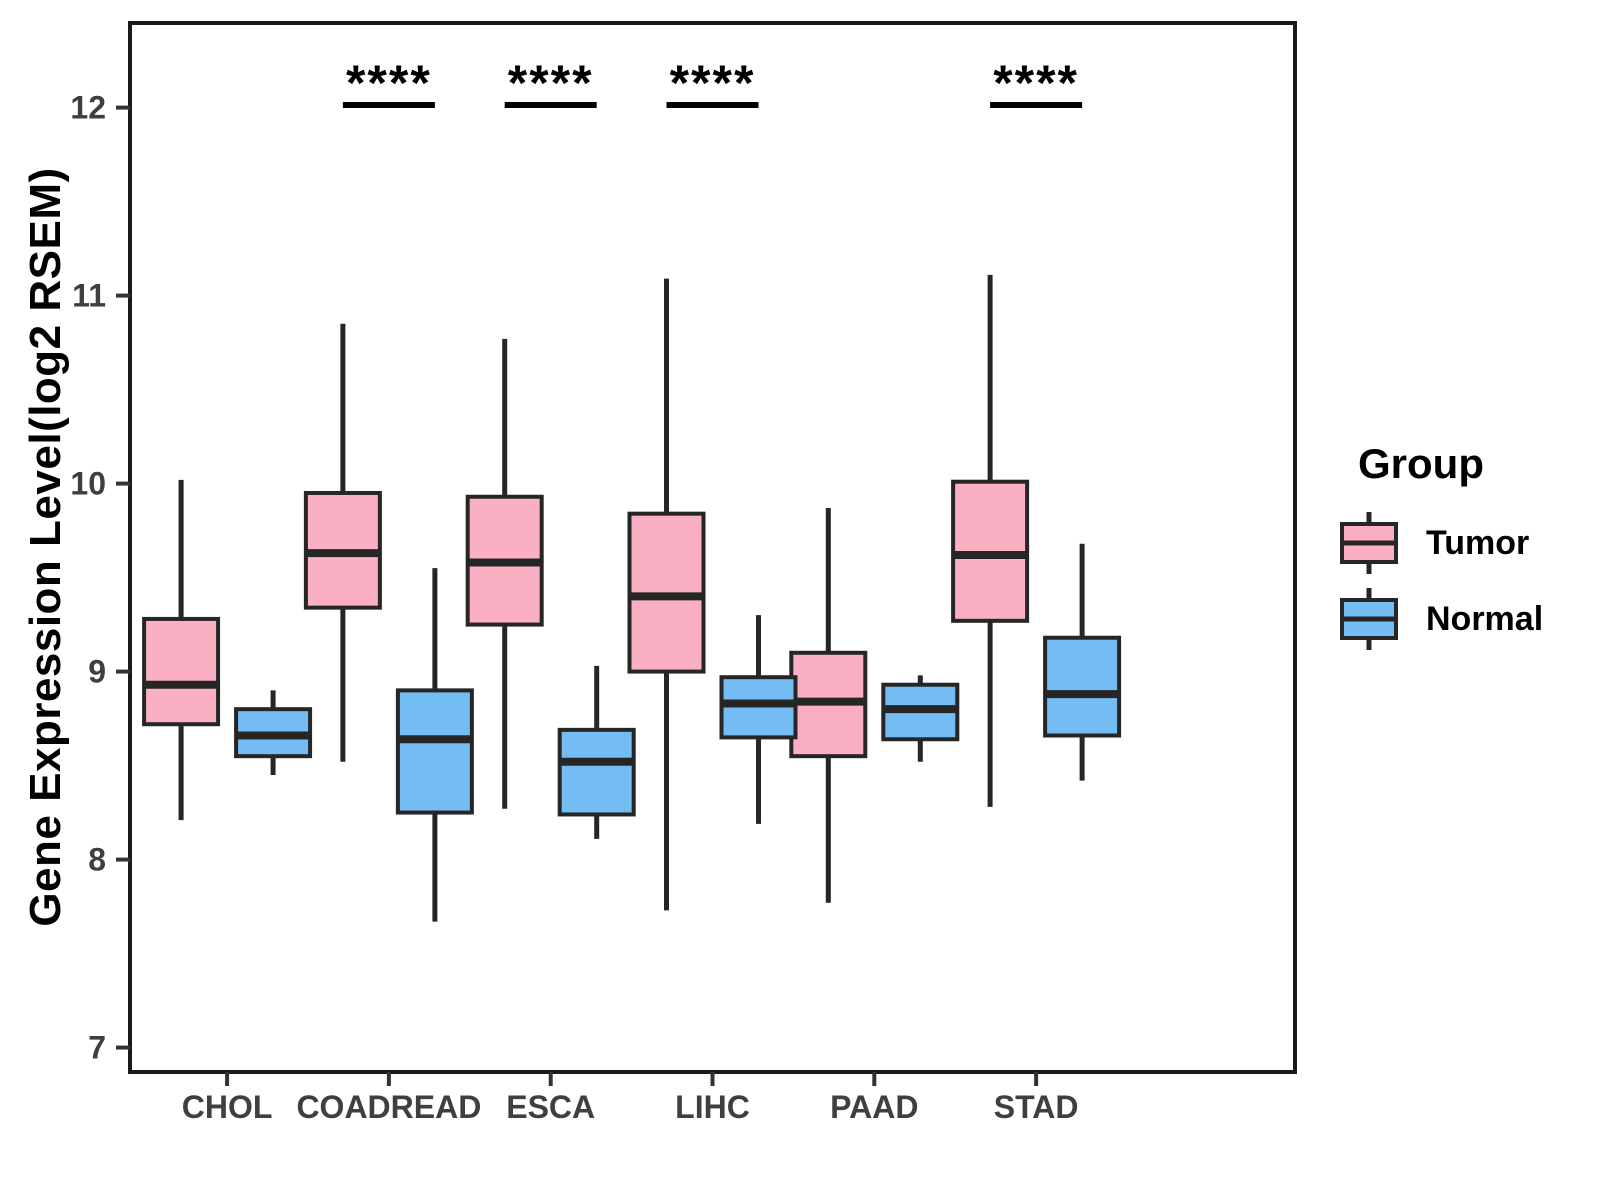  I want to click on legend-entry-normal: Normal, so click(1441, 619).